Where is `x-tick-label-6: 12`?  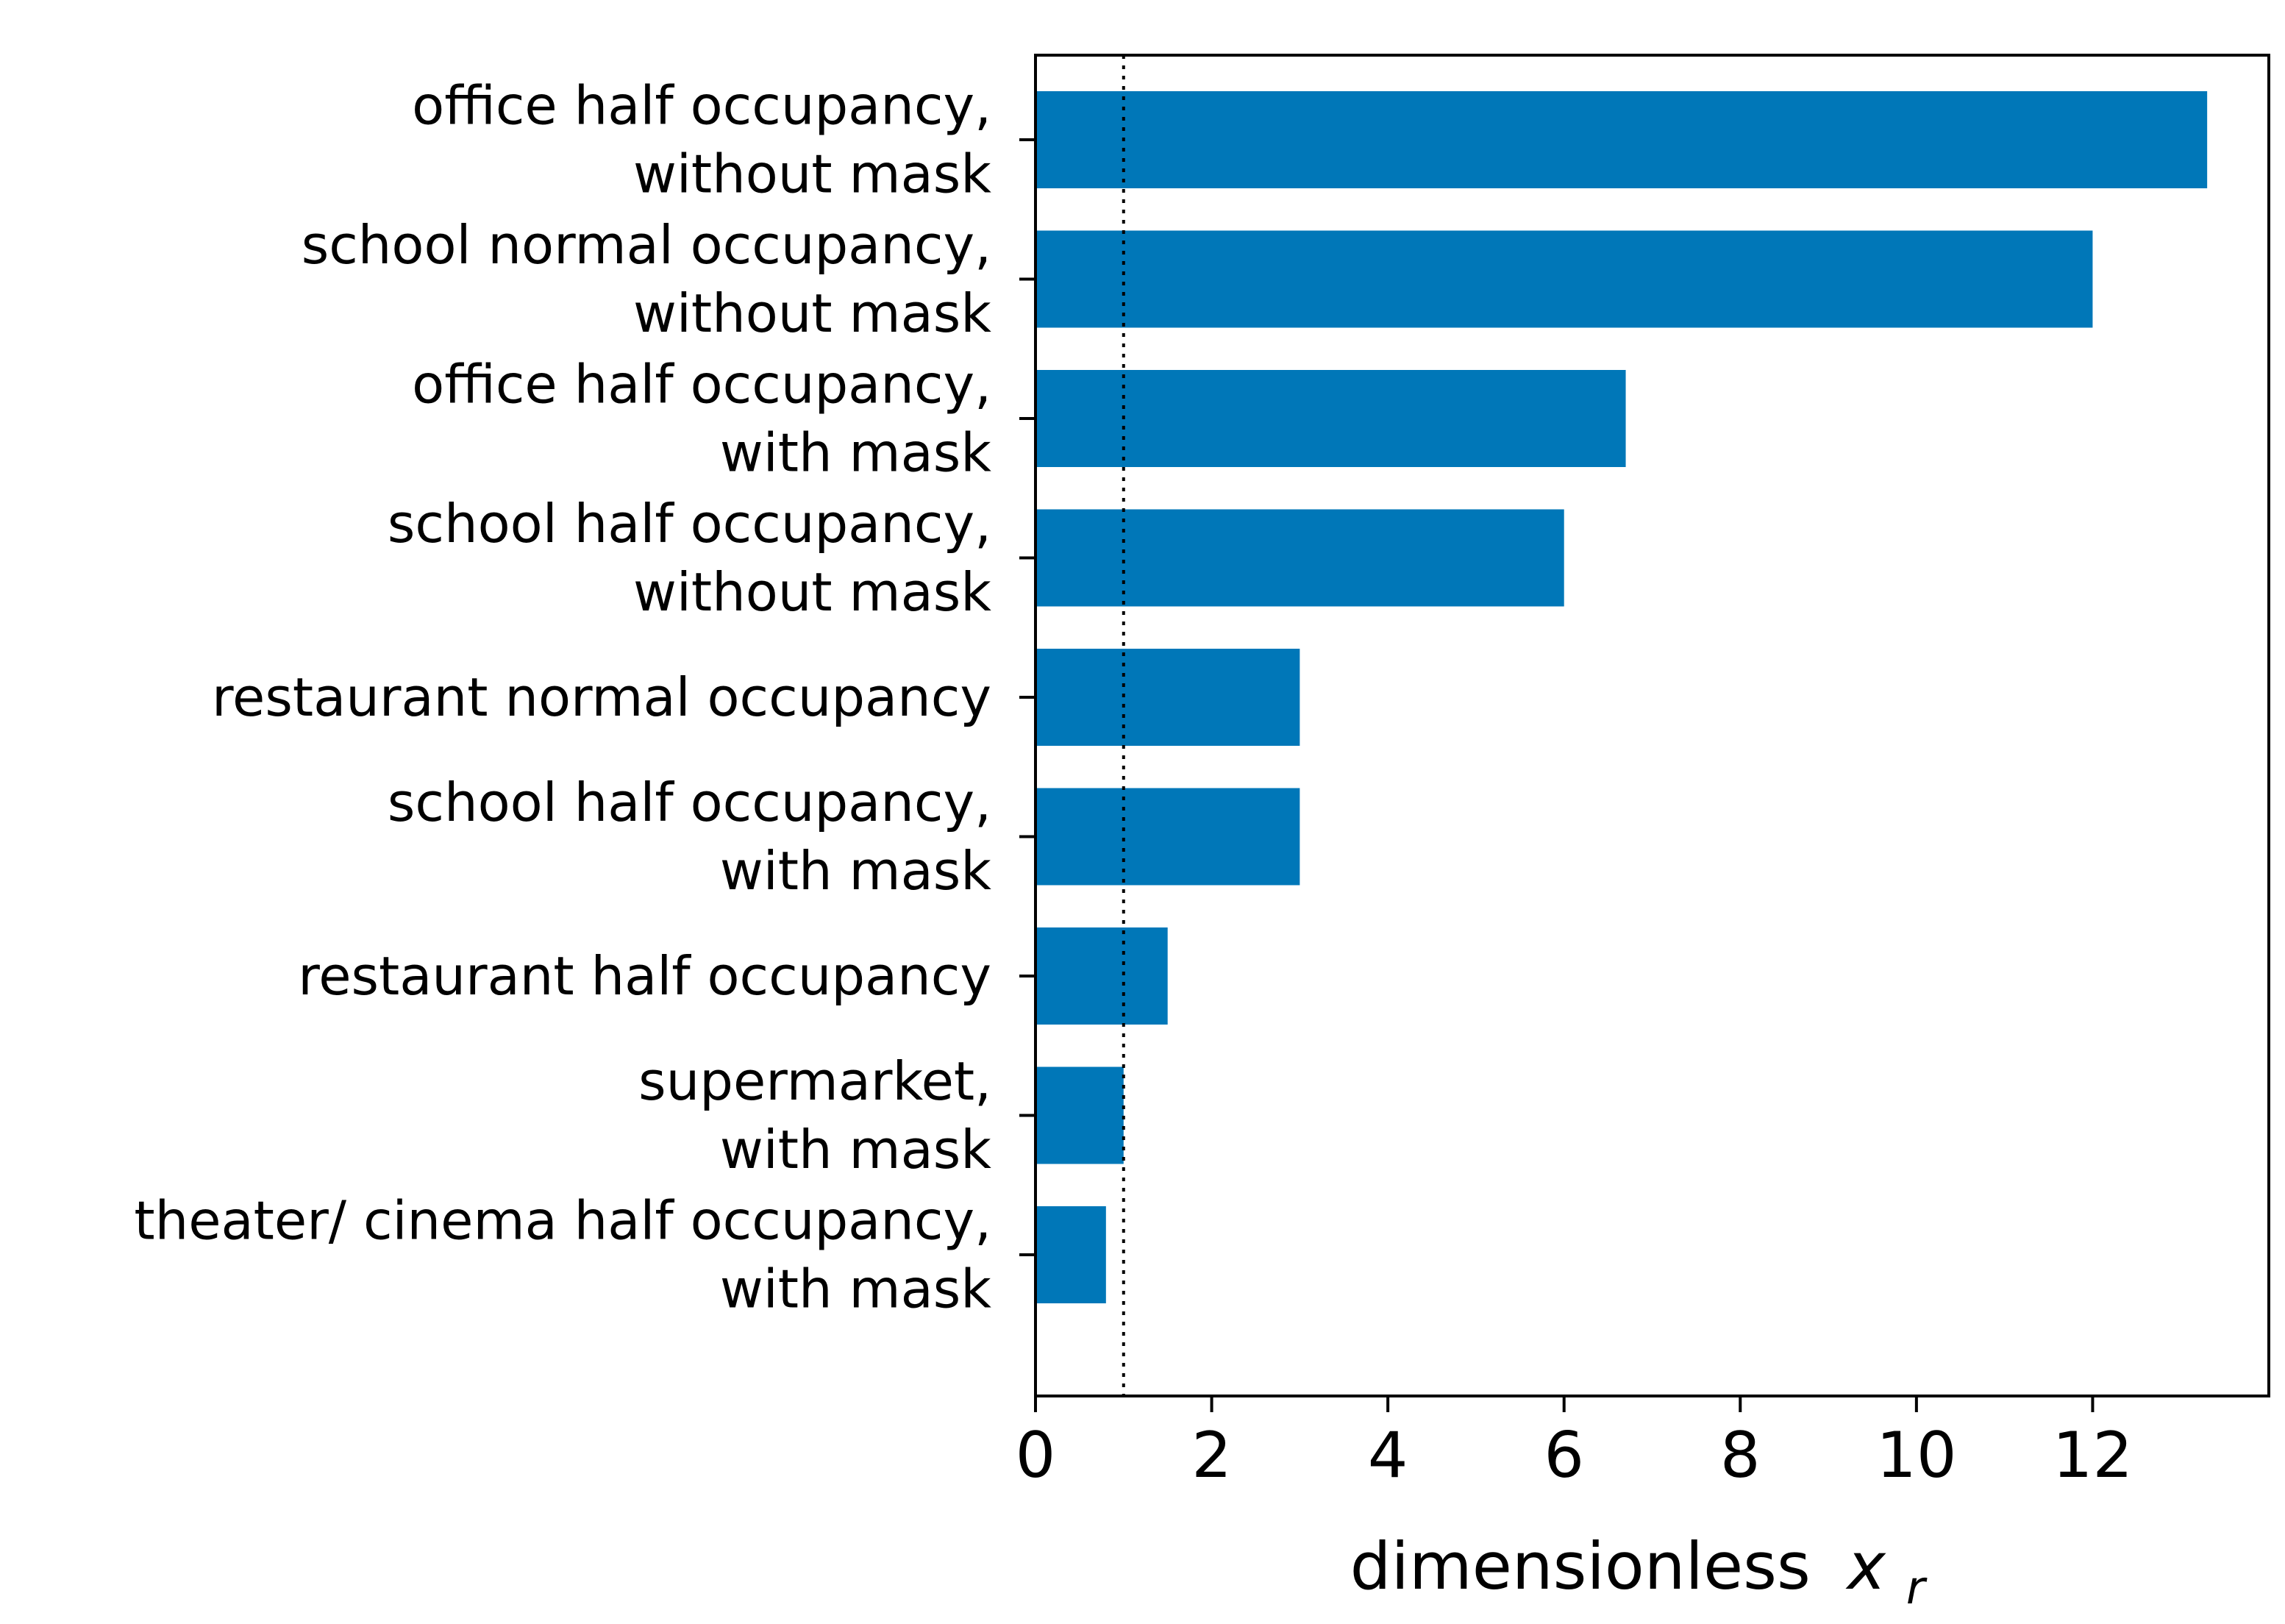 x-tick-label-6: 12 is located at coordinates (2093, 1455).